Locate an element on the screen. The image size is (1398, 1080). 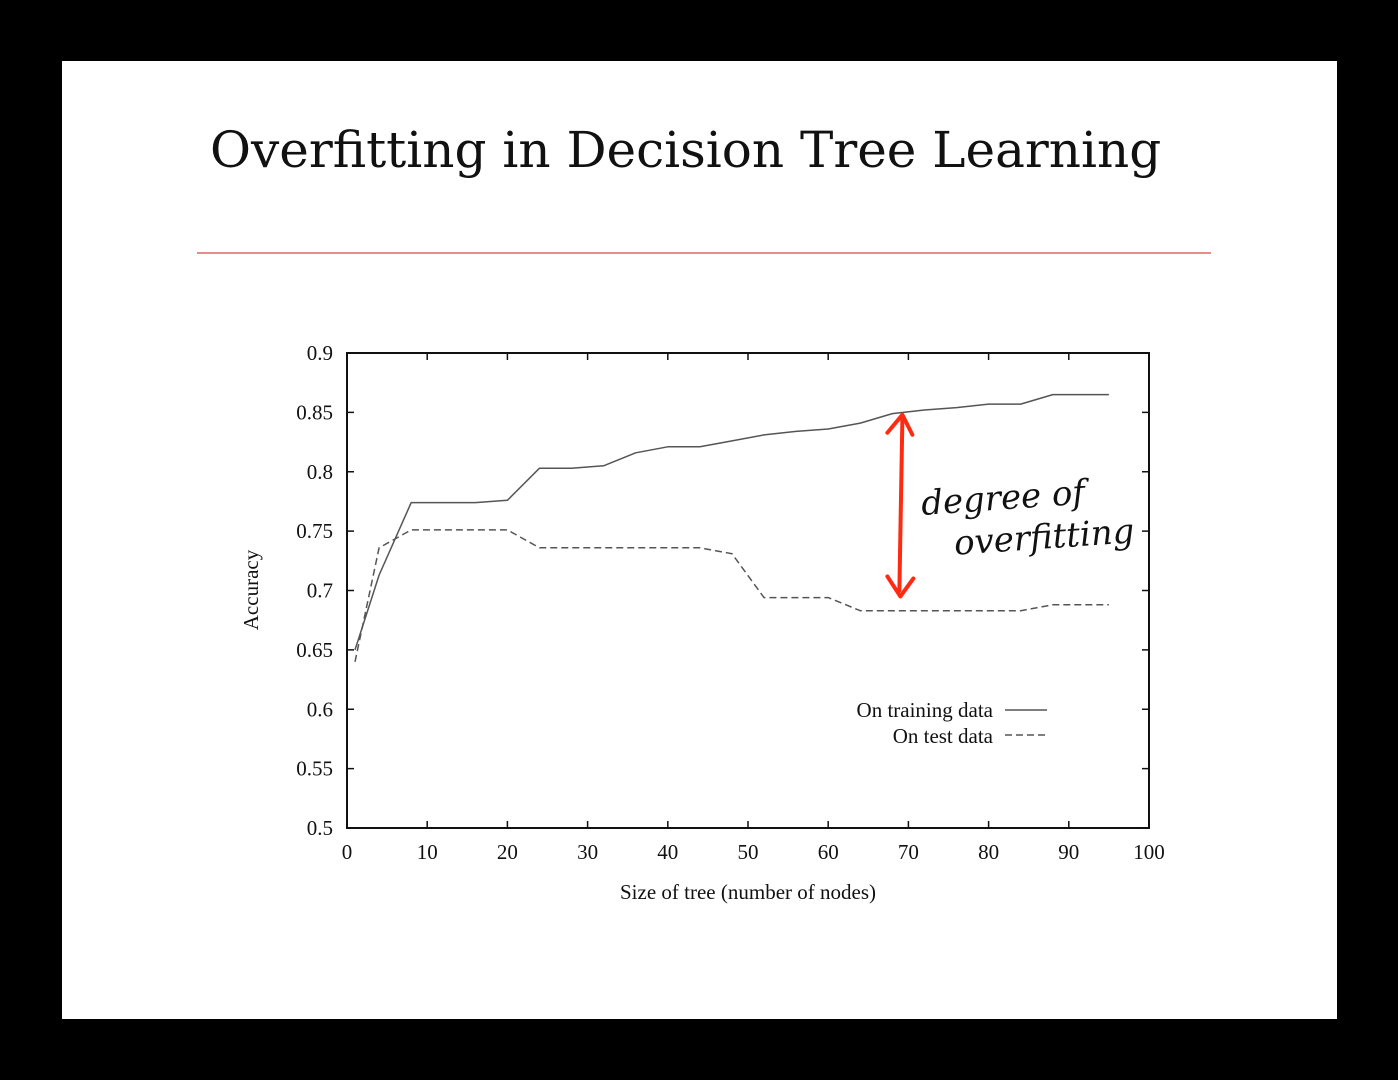
y-tick-label: 0.9 is located at coordinates (320, 353).